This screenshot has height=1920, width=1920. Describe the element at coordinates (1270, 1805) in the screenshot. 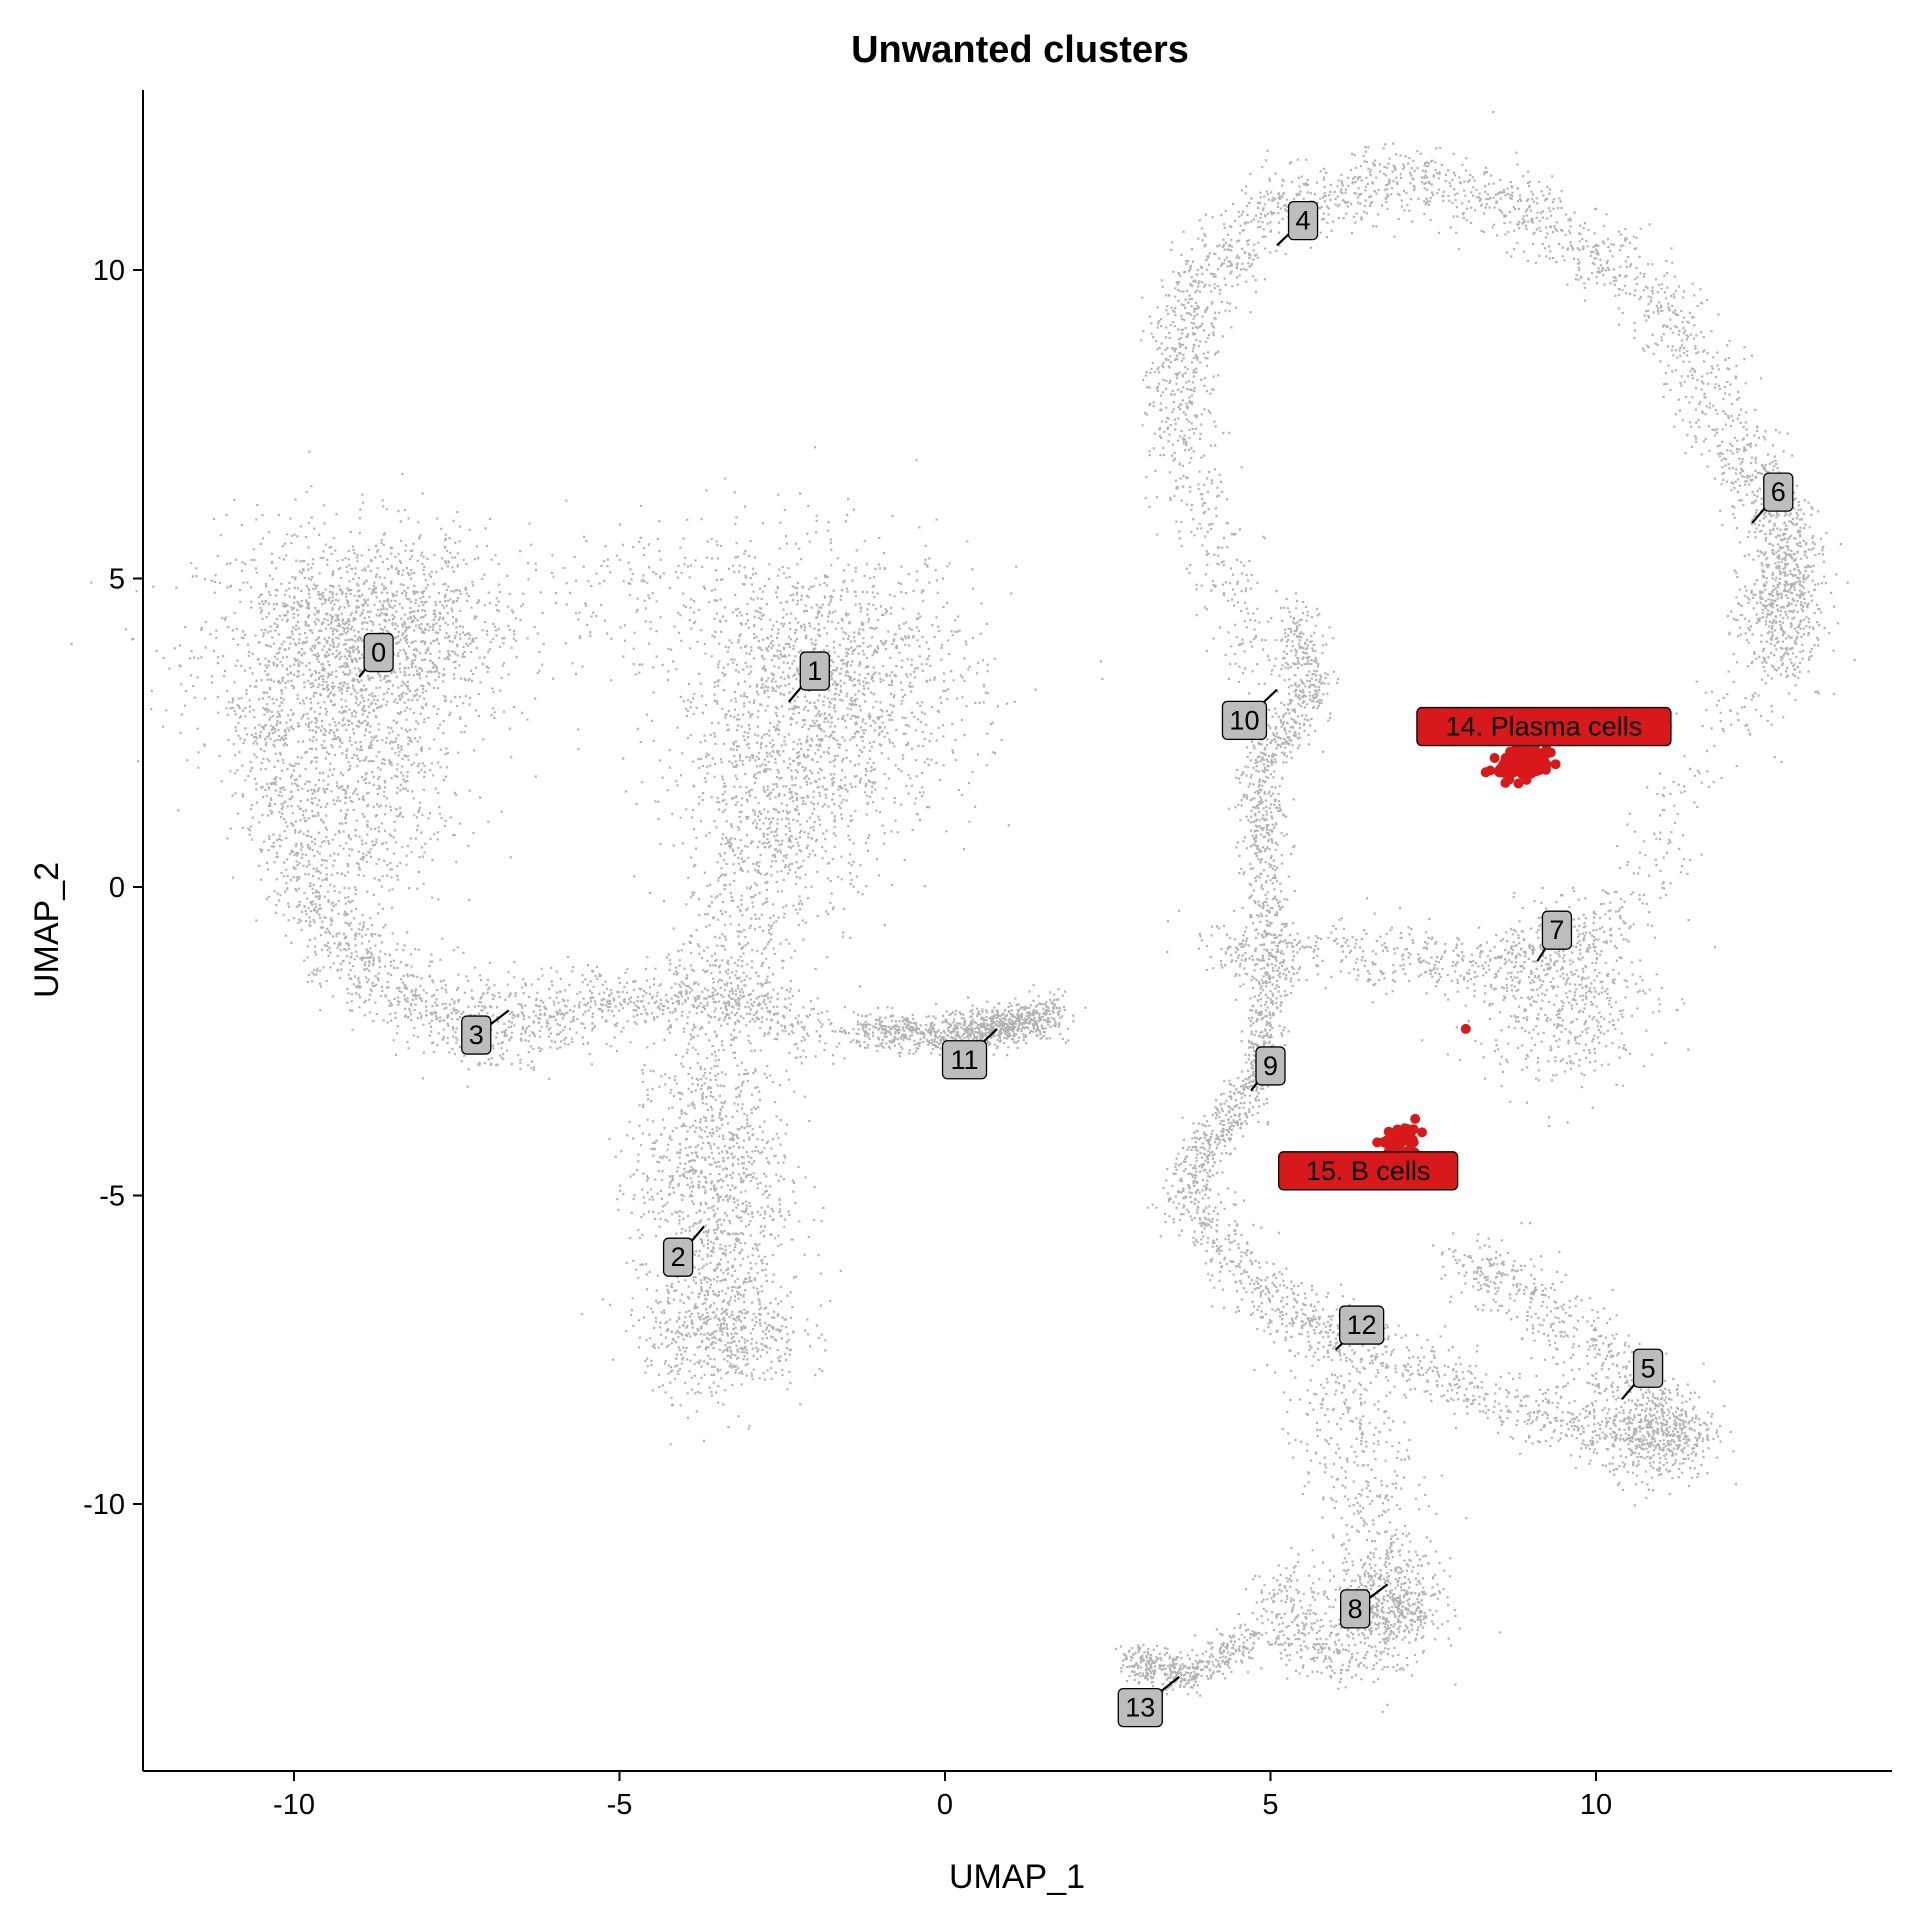

I see `x-tick-label: 5` at that location.